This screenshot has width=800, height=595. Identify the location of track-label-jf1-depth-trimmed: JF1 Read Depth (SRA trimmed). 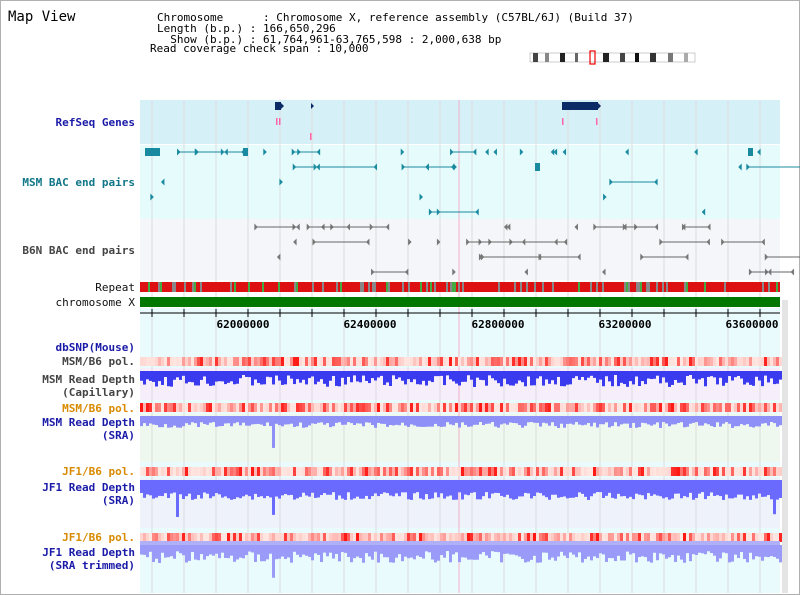
(88, 559).